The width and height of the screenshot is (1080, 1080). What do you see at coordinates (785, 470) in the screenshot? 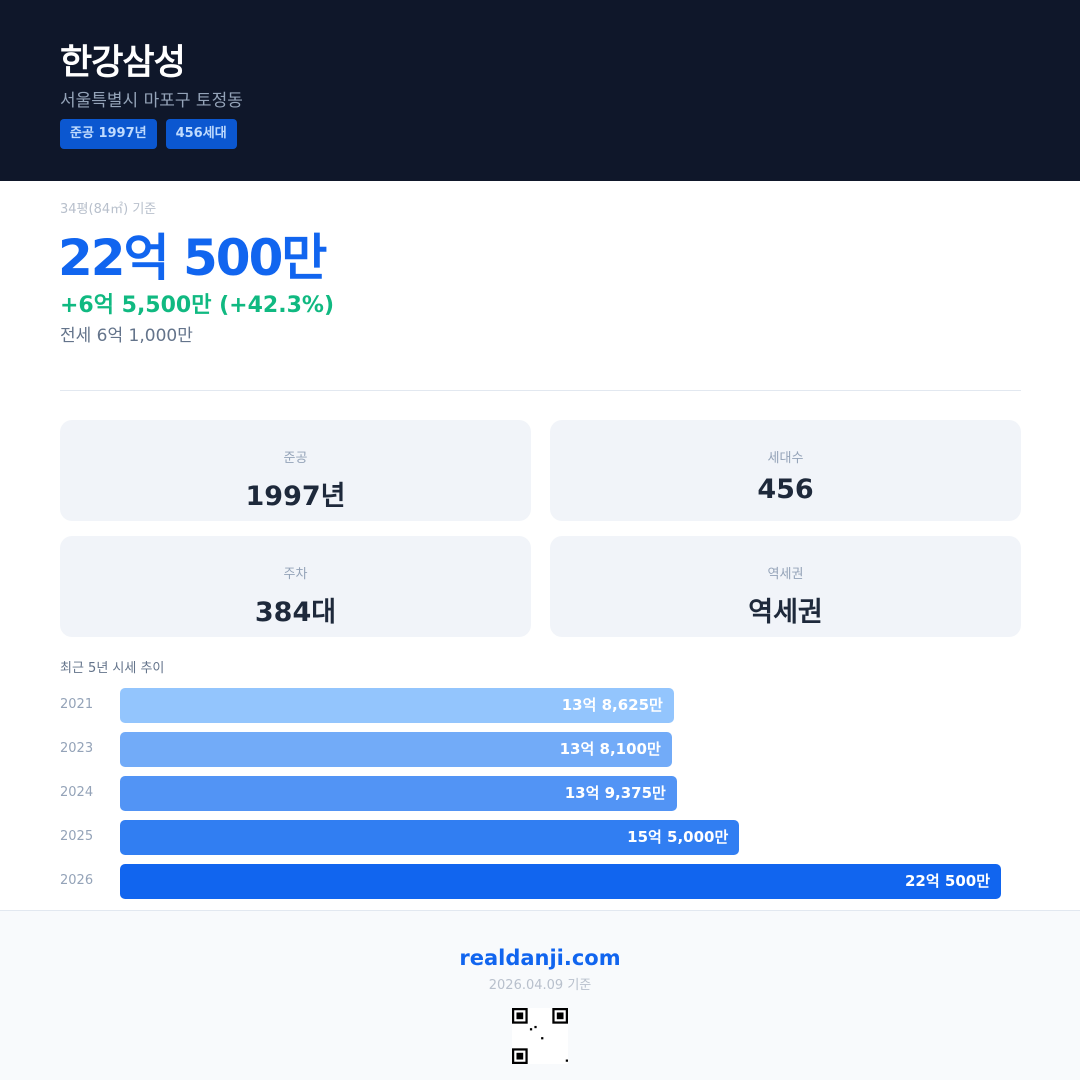
I see `stat-card-households: 세대수 456` at bounding box center [785, 470].